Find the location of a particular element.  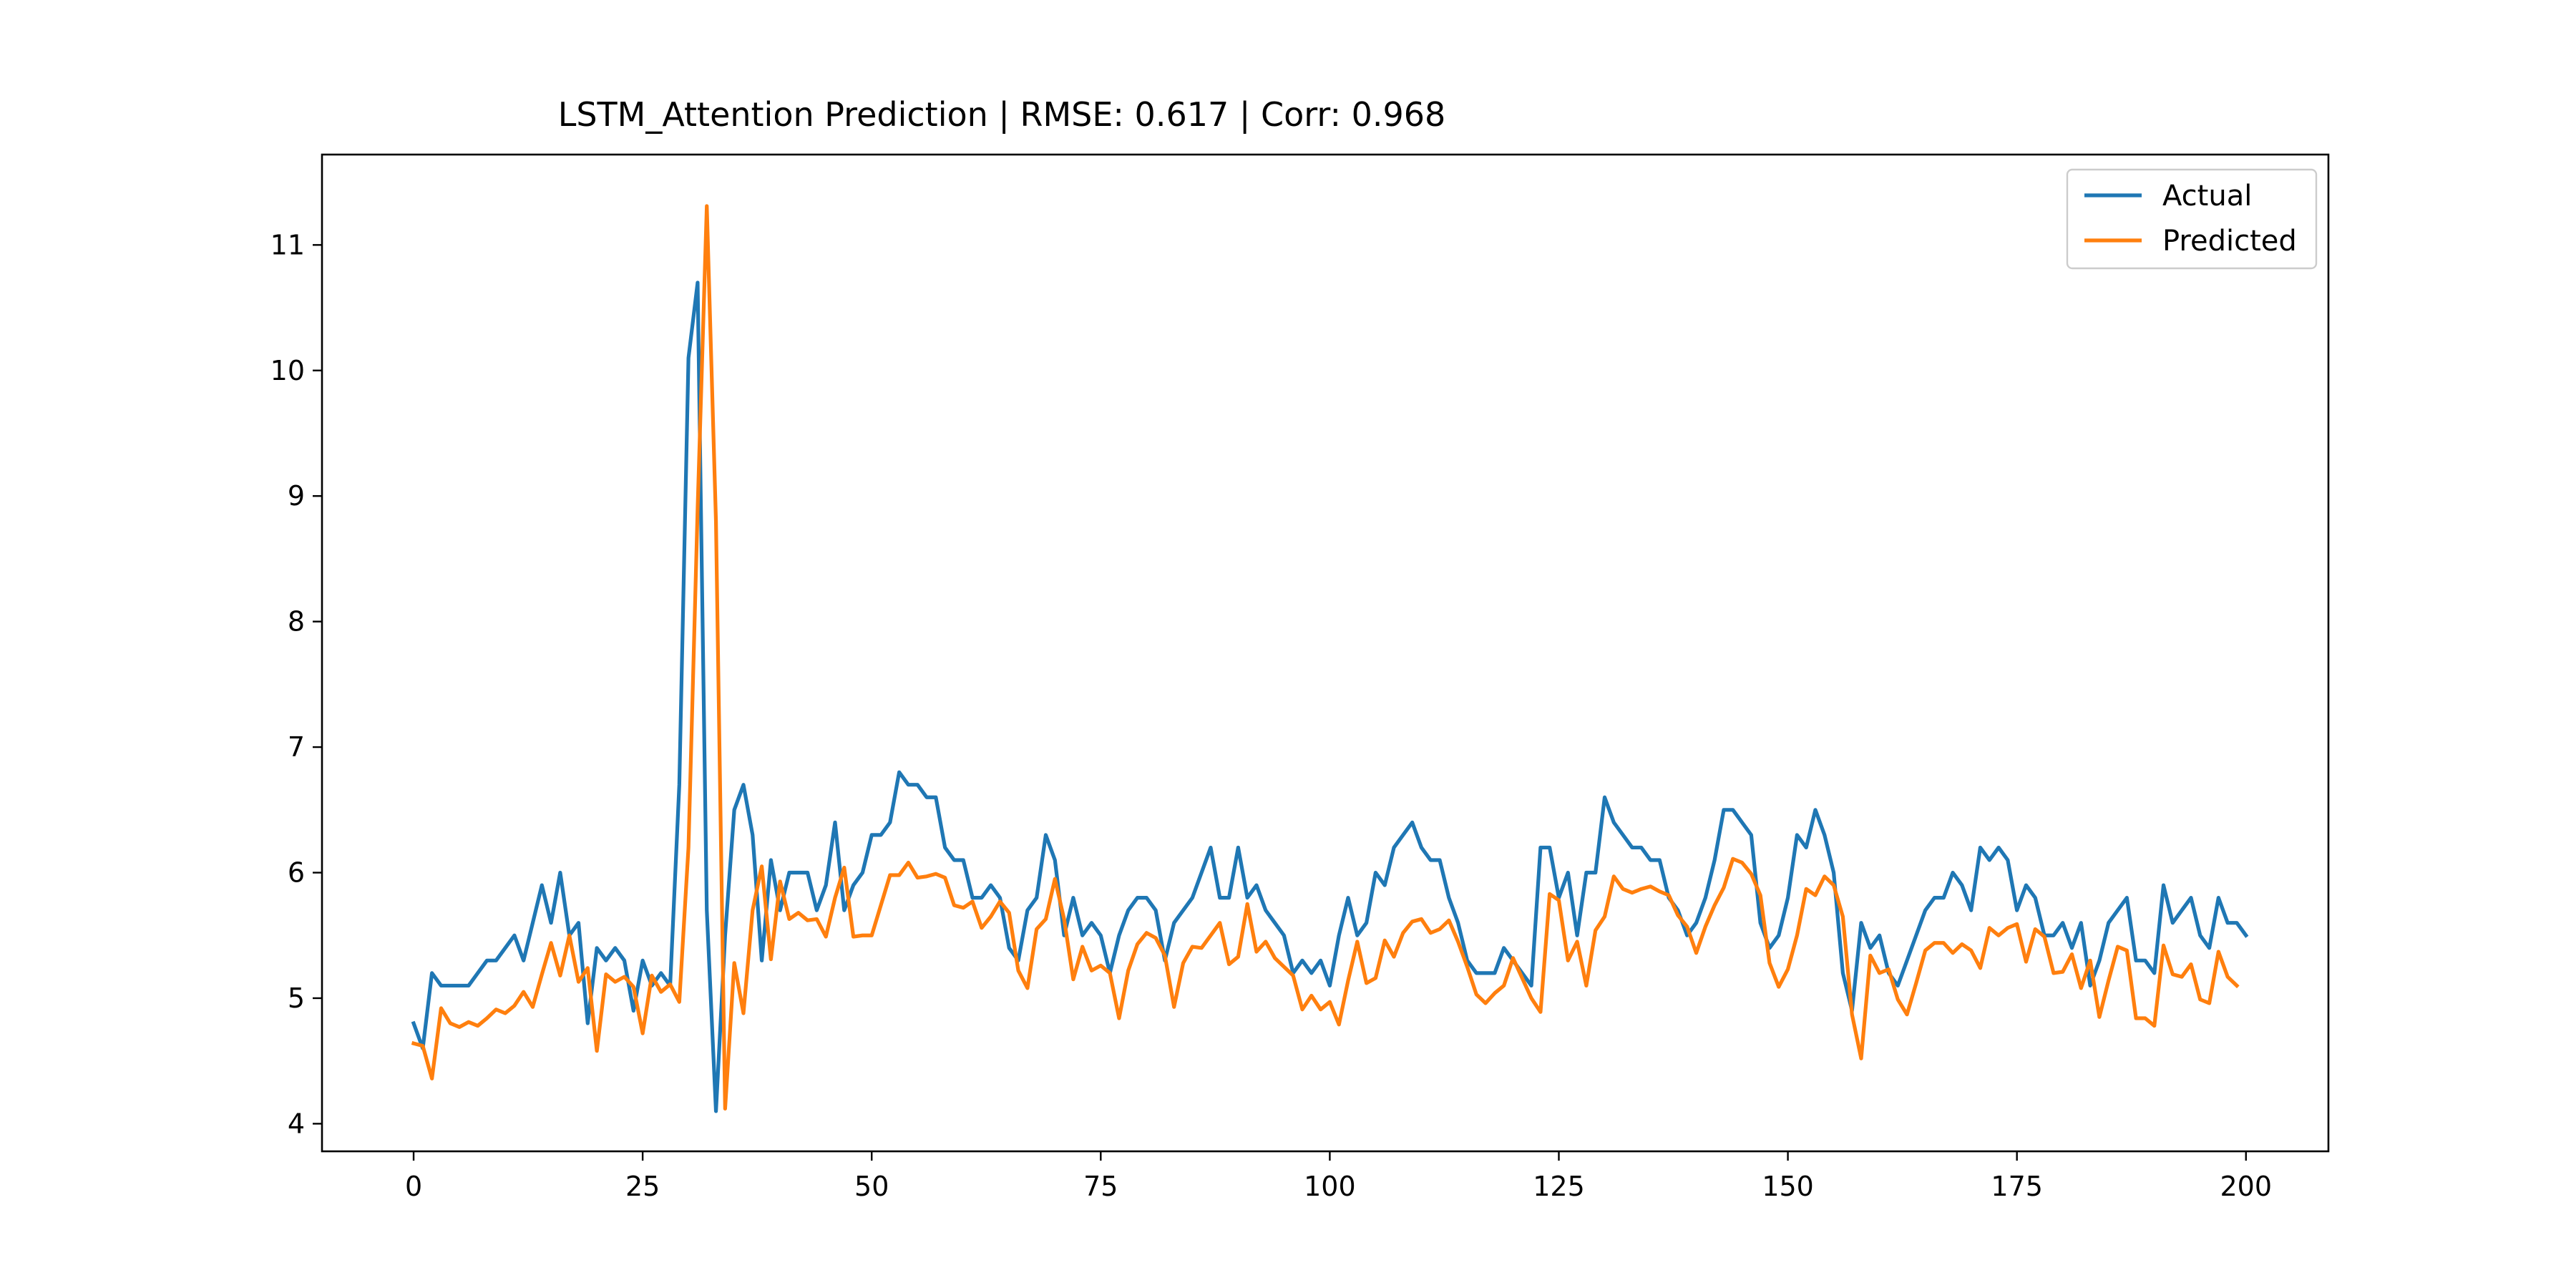

y-tick-label: 6 is located at coordinates (296, 873).